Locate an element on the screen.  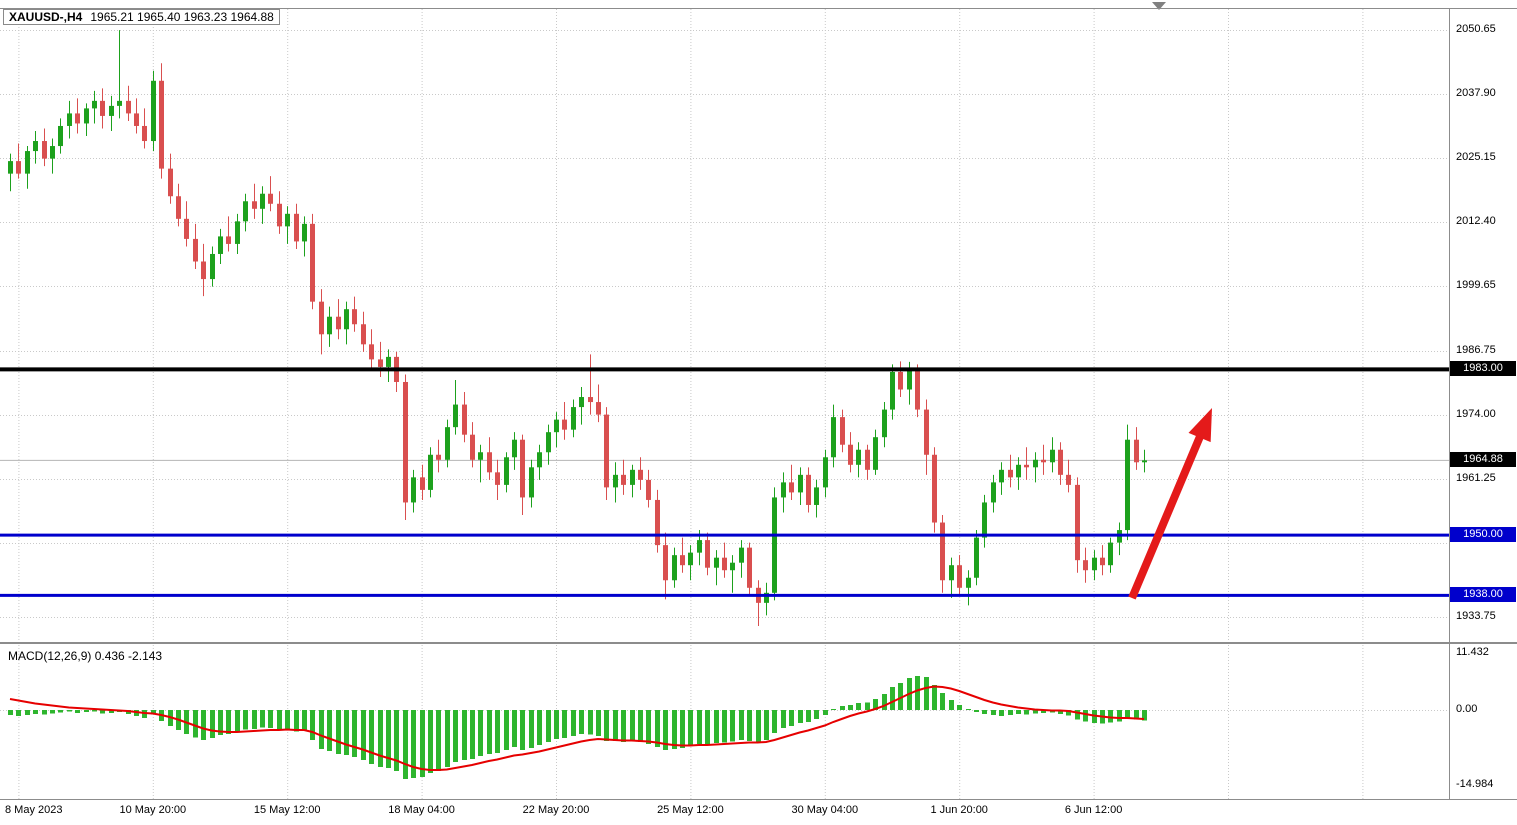
trend-arrow is located at coordinates (1170, 504).